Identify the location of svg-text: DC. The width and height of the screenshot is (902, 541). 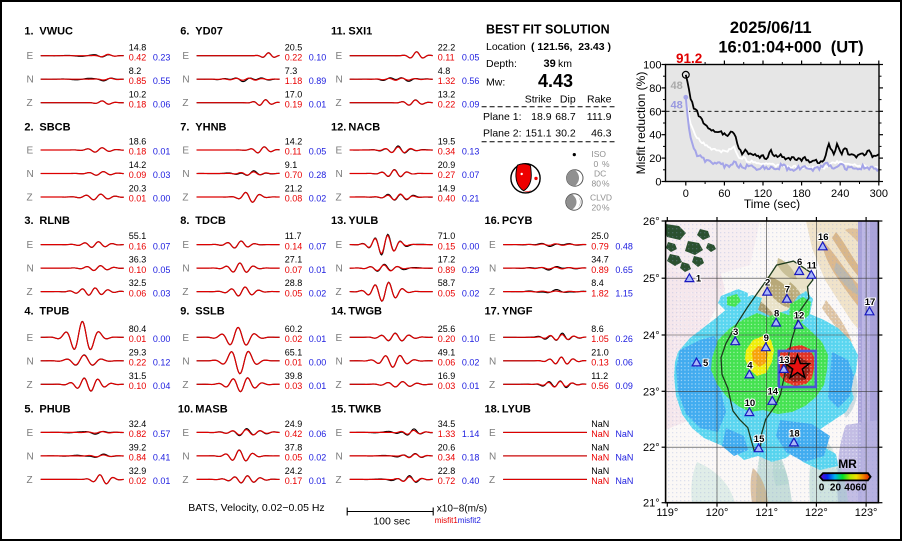
(600, 174).